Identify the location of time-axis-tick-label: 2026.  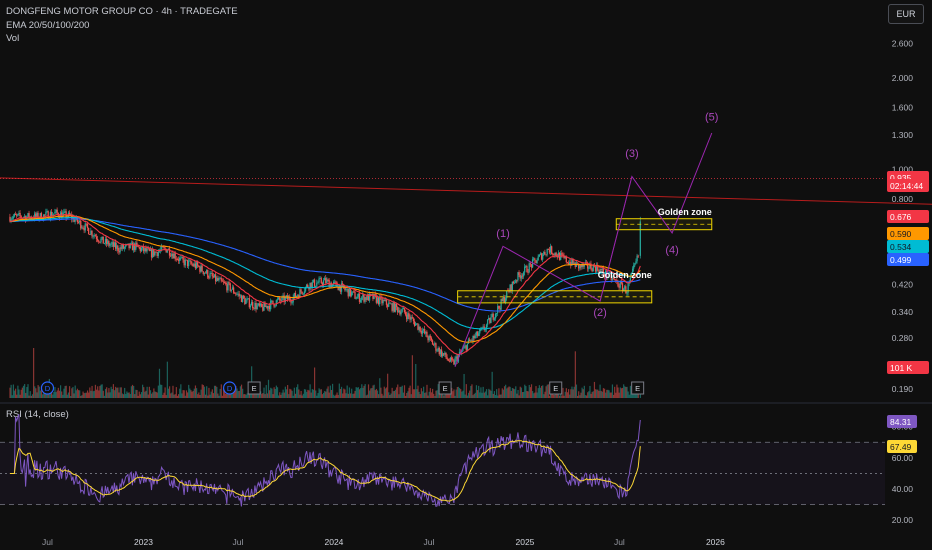
(715, 542).